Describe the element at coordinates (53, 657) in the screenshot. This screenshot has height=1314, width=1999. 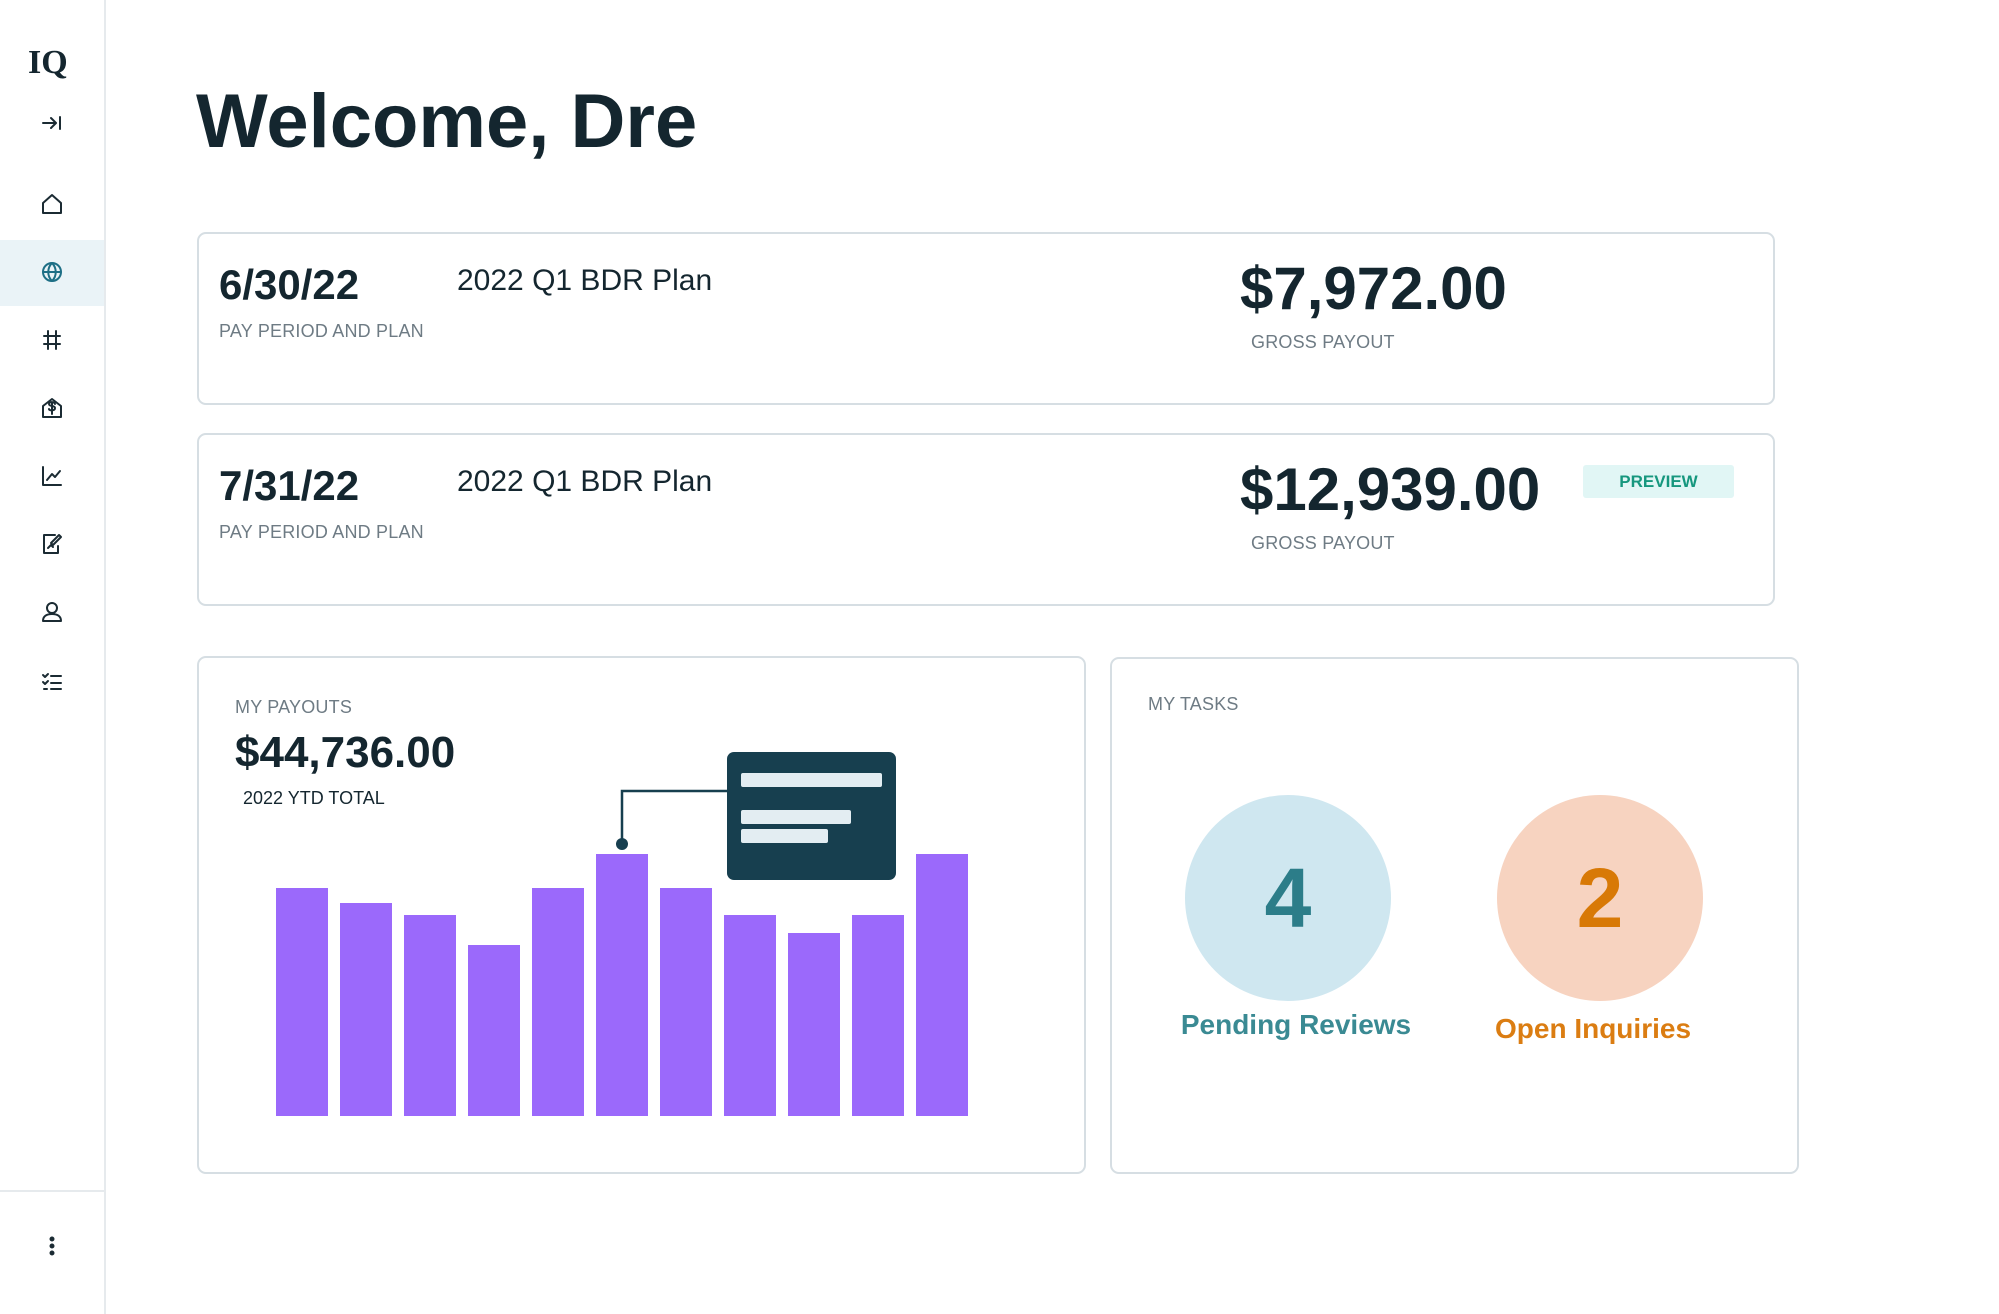
I see `sidebar` at that location.